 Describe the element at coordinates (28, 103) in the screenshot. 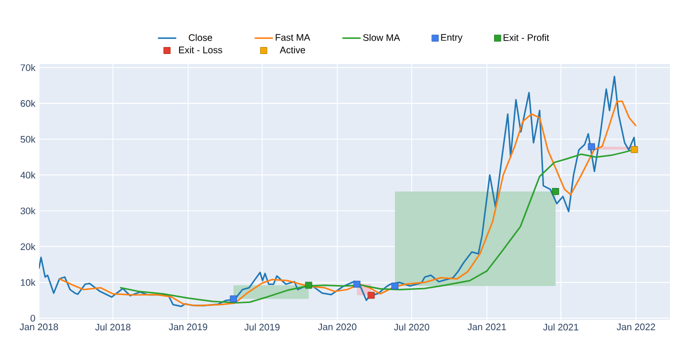

I see `y-tick-label: 60k` at that location.